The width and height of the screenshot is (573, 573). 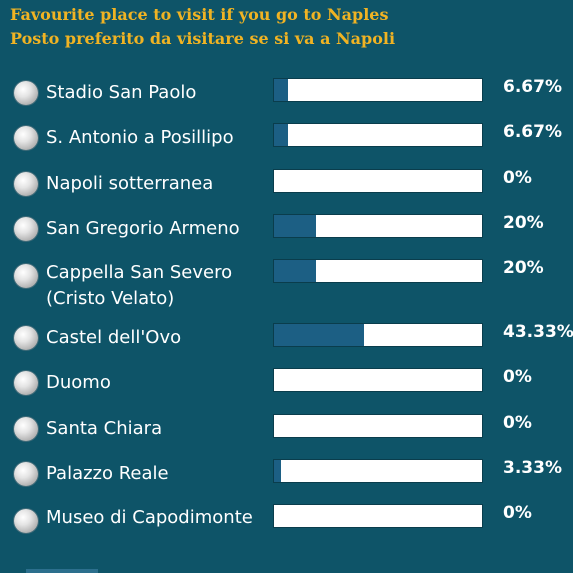 I want to click on option-label: Castel dell'Ovo, so click(x=114, y=337).